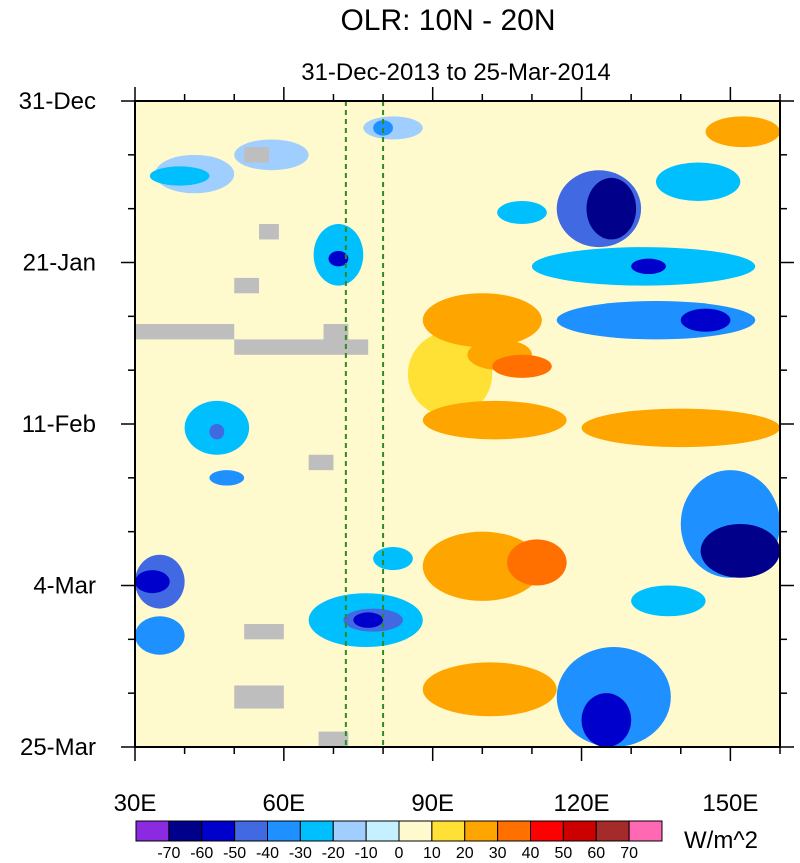 The image size is (800, 863). What do you see at coordinates (58, 747) in the screenshot?
I see `y-tick-label: 25-Mar` at bounding box center [58, 747].